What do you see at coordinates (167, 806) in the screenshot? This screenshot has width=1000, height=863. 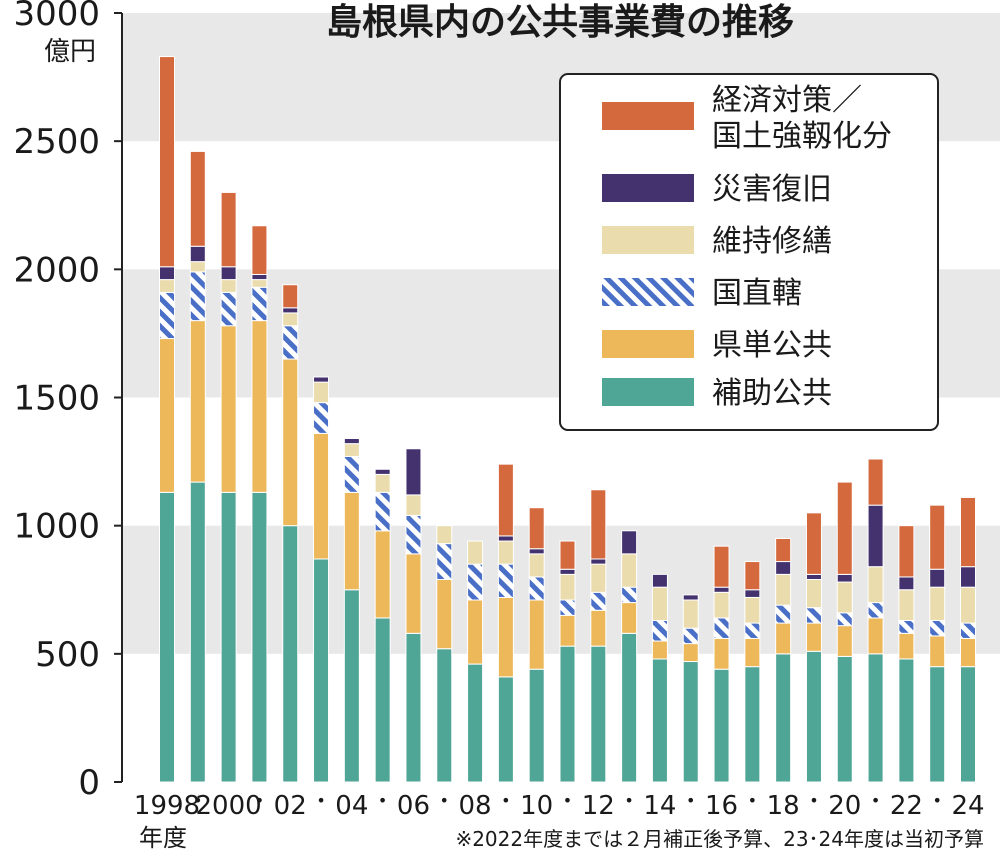 I see `x-tick-label: 1998` at bounding box center [167, 806].